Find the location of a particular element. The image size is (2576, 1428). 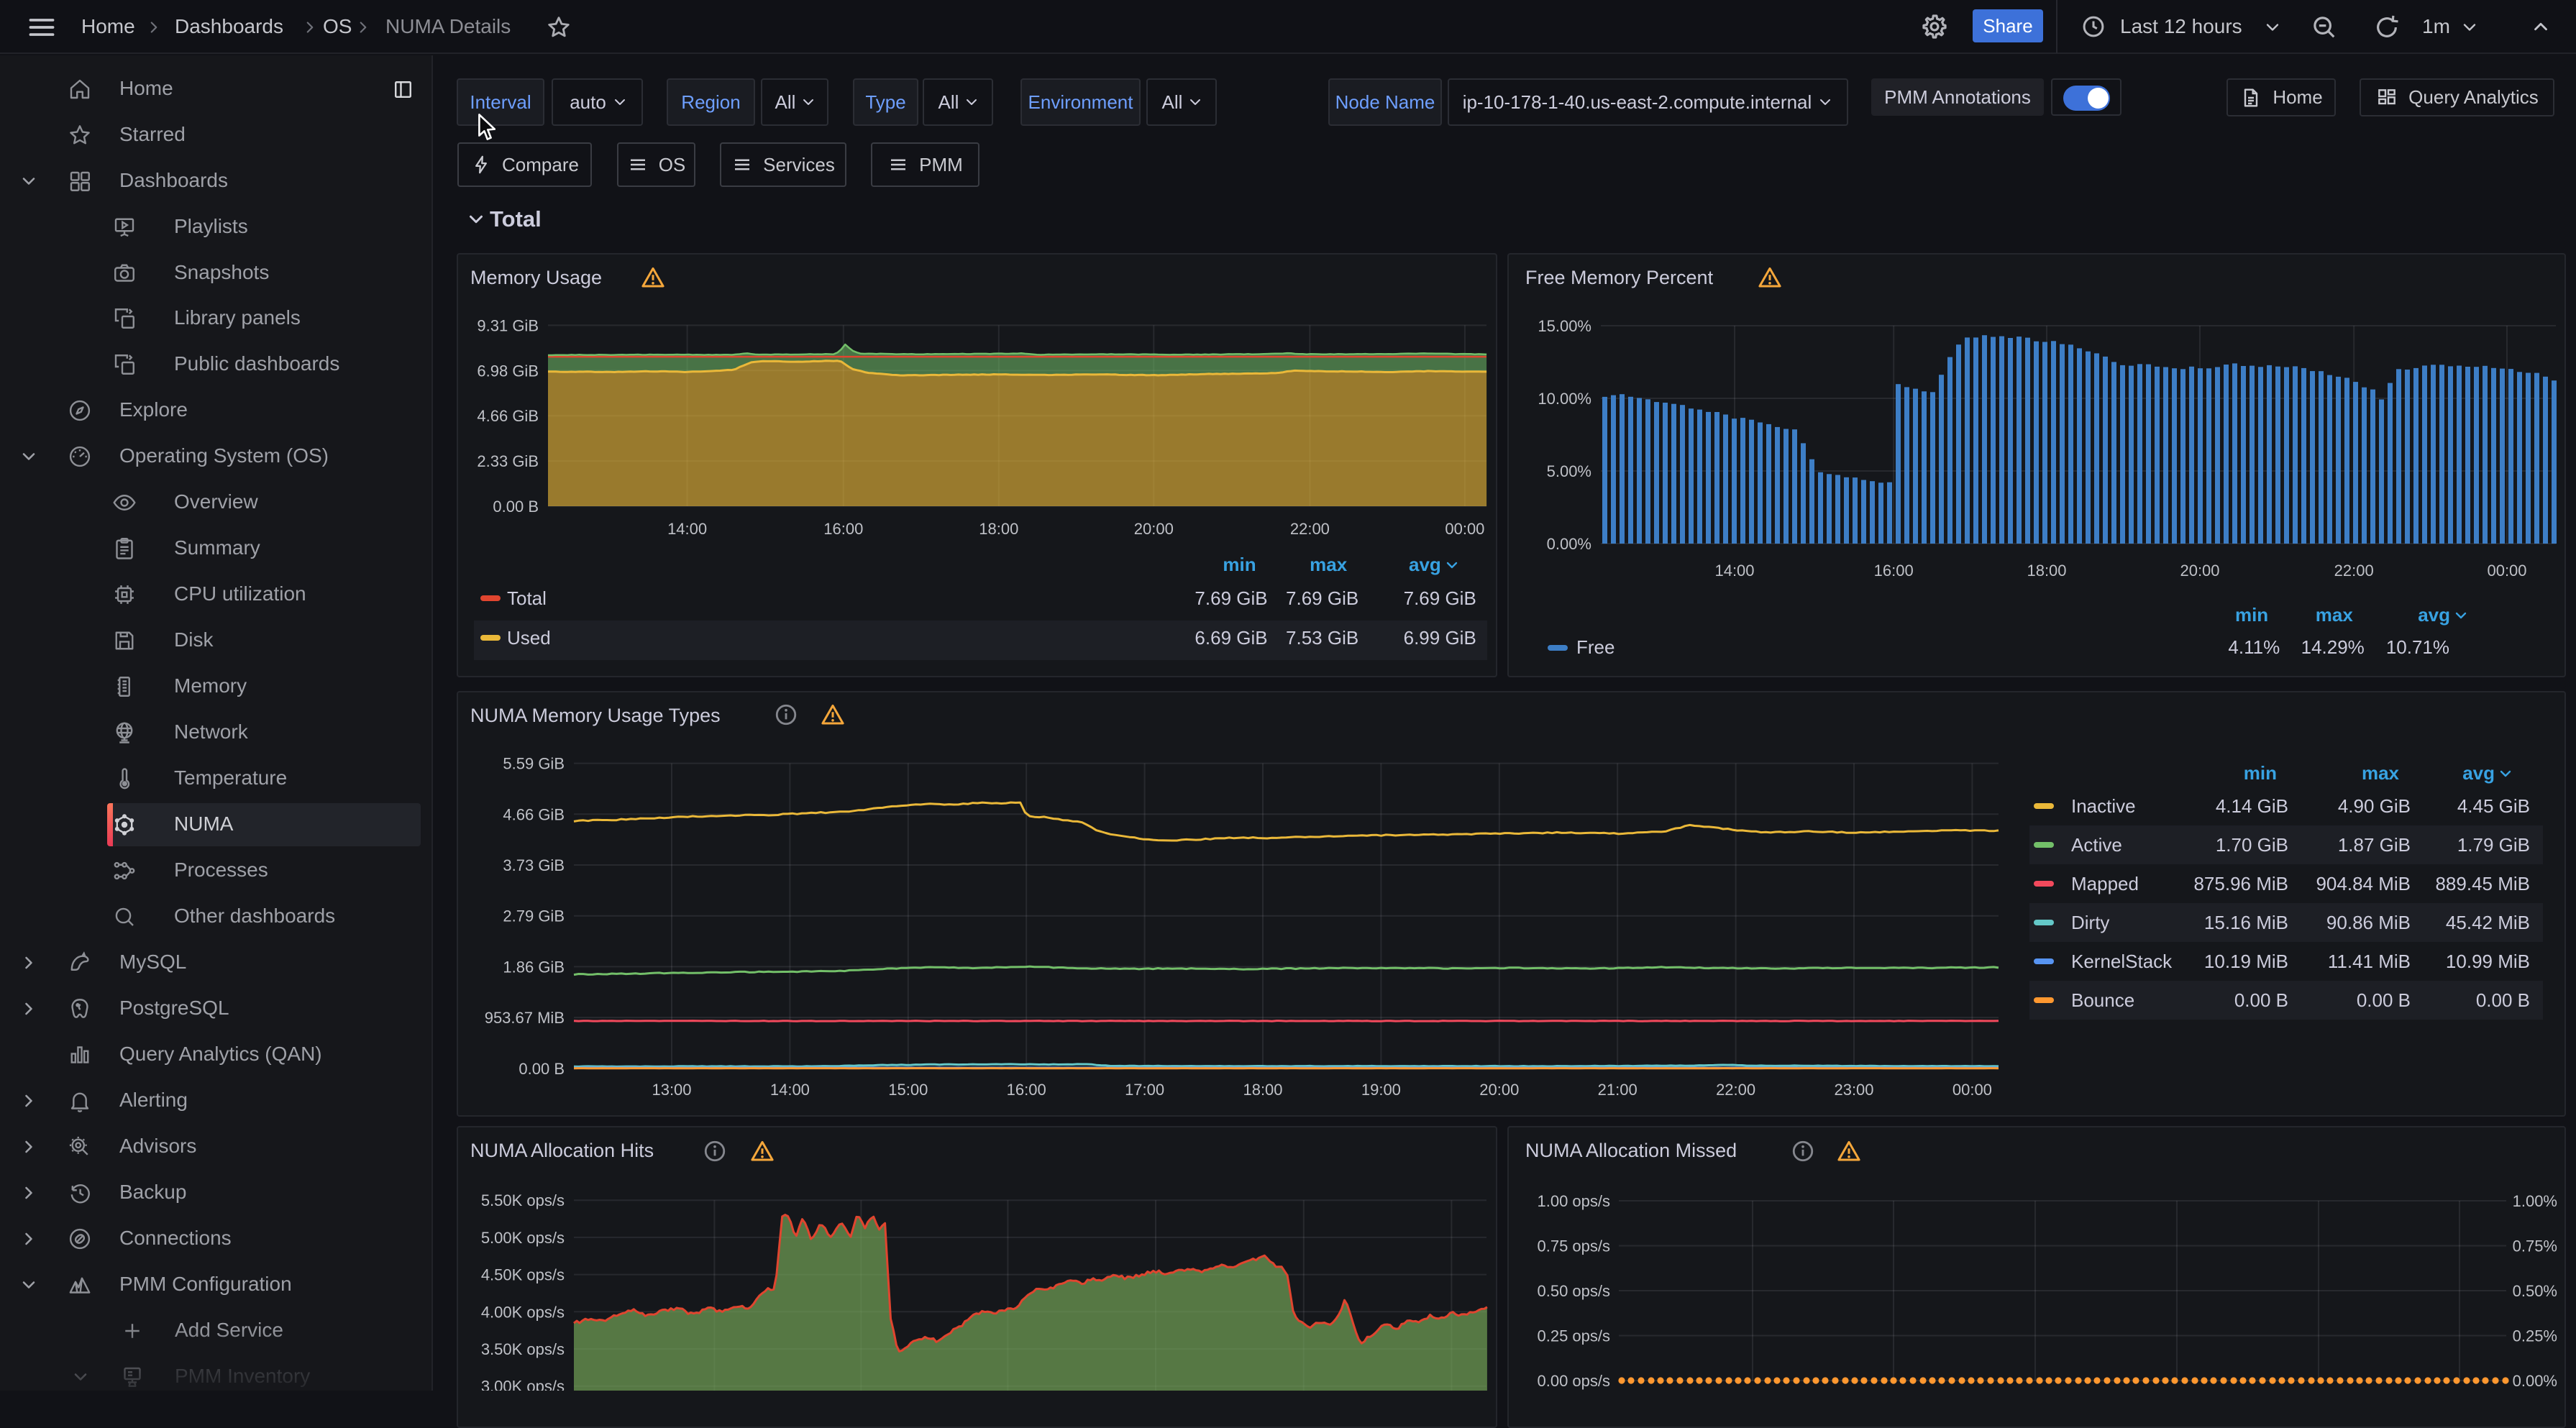

svg-text: 0.00 ops/s is located at coordinates (1573, 1381).